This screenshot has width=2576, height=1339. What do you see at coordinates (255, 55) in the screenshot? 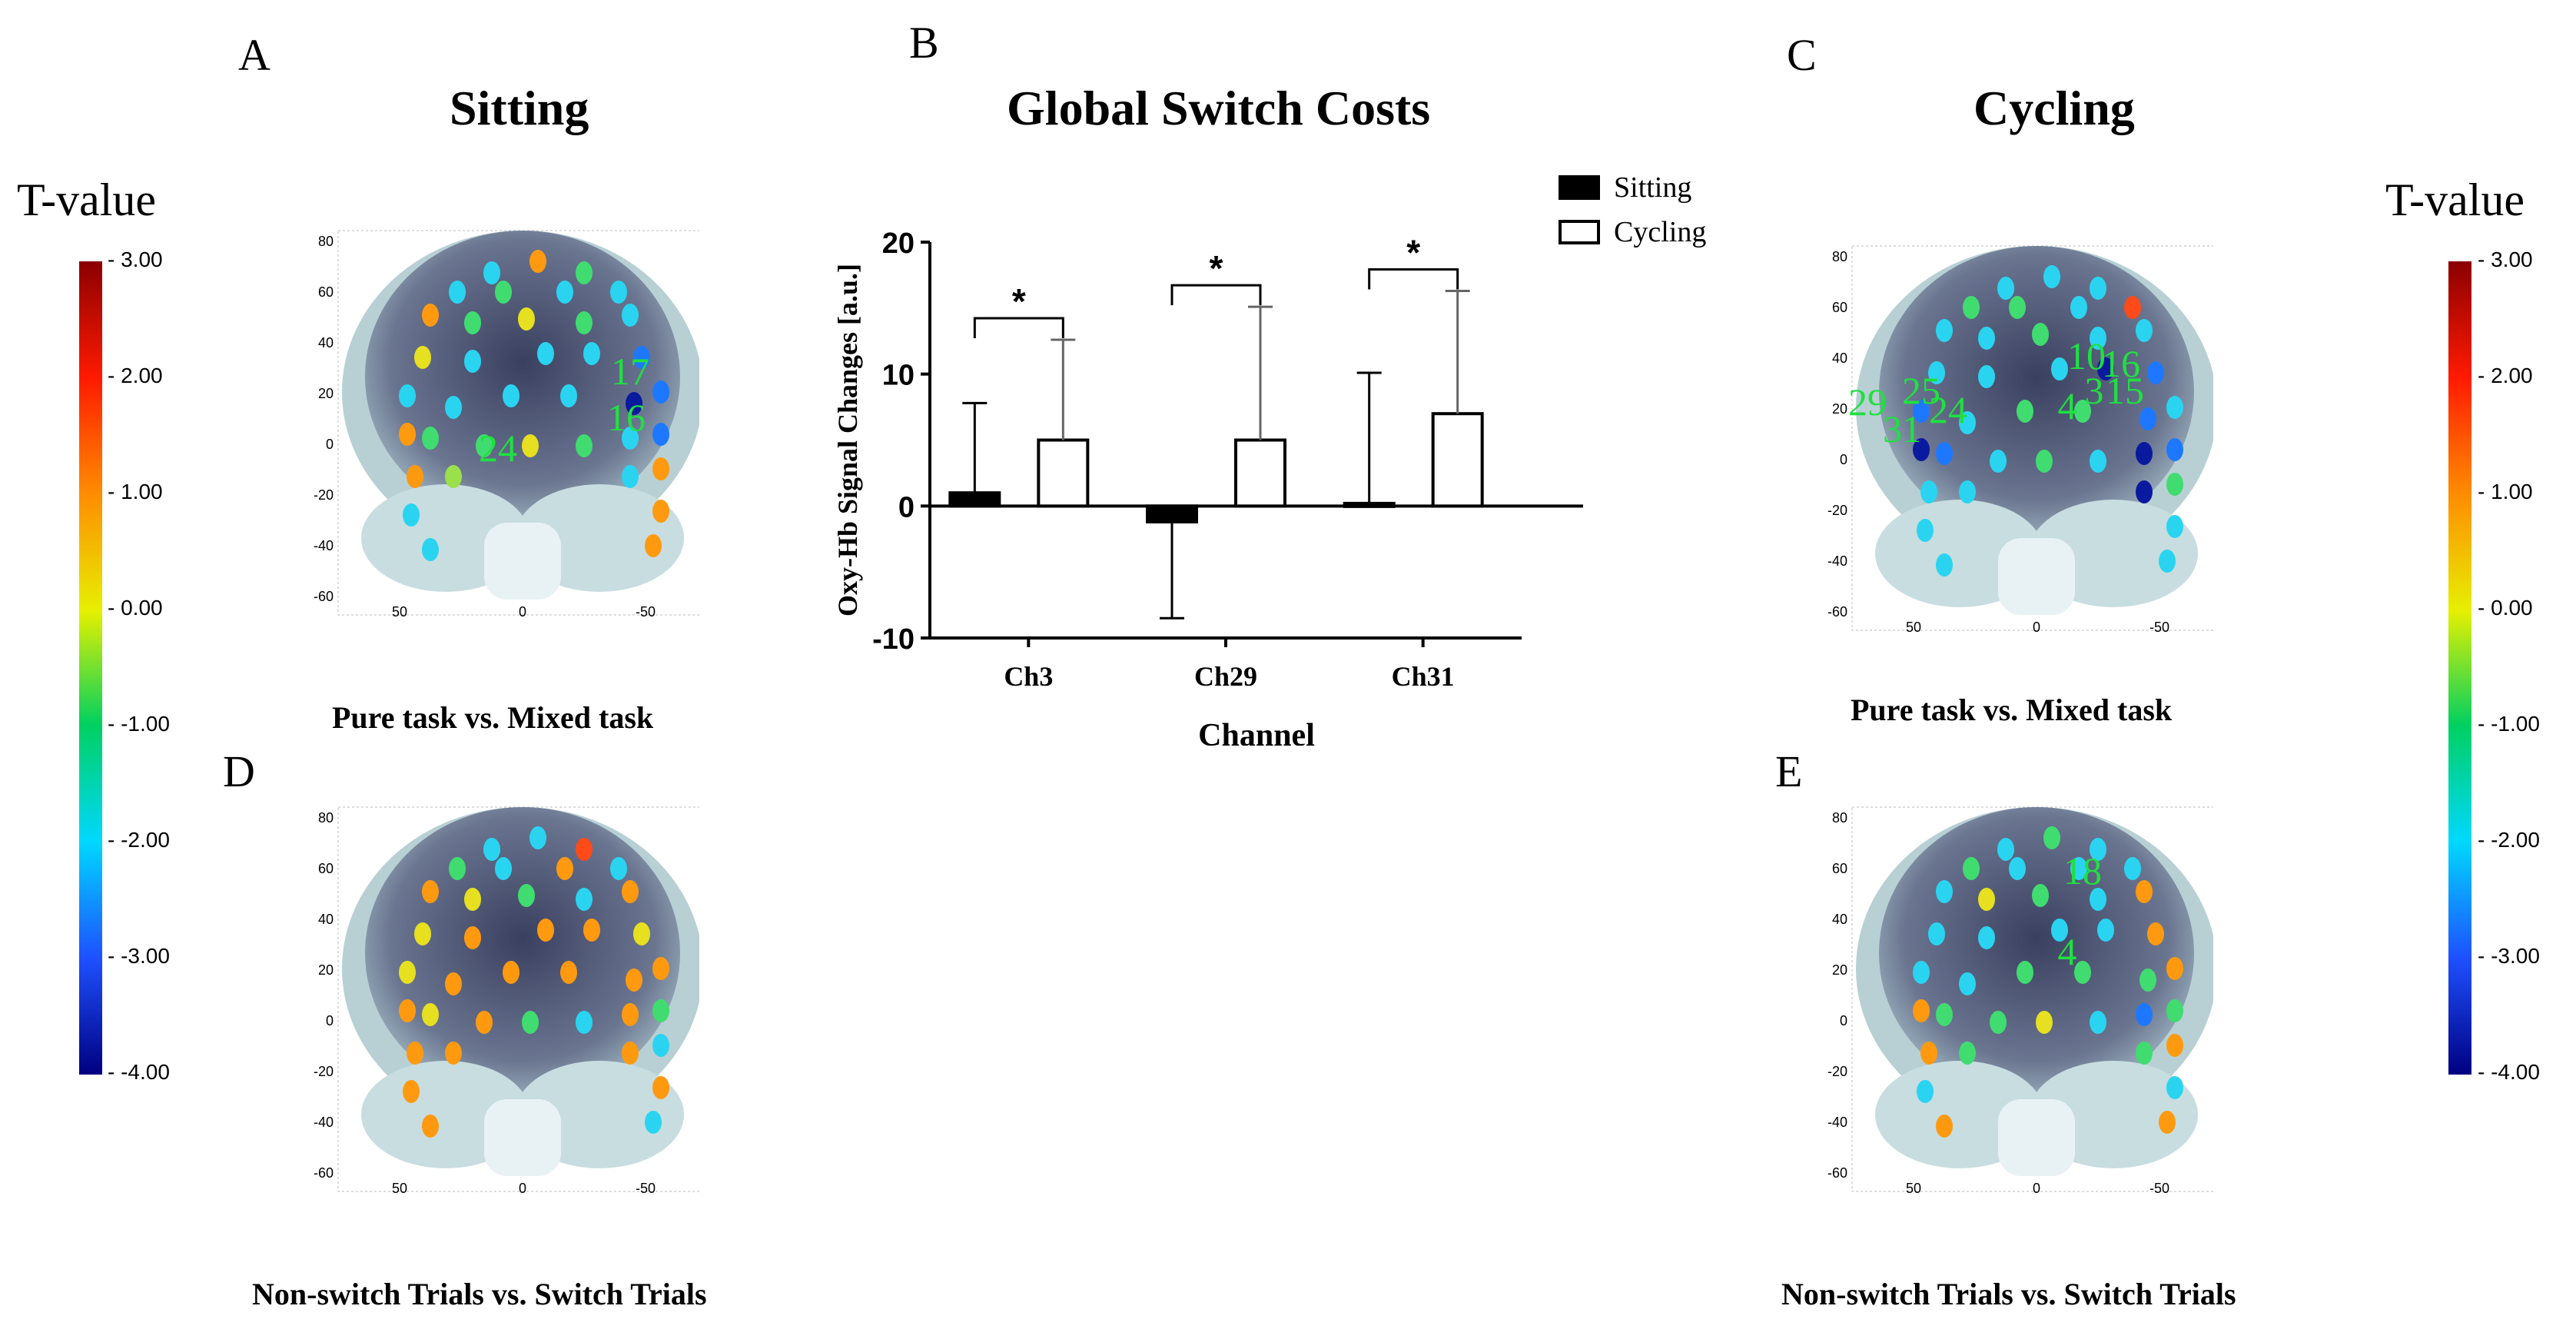
I see `panel-letter-a: A` at bounding box center [255, 55].